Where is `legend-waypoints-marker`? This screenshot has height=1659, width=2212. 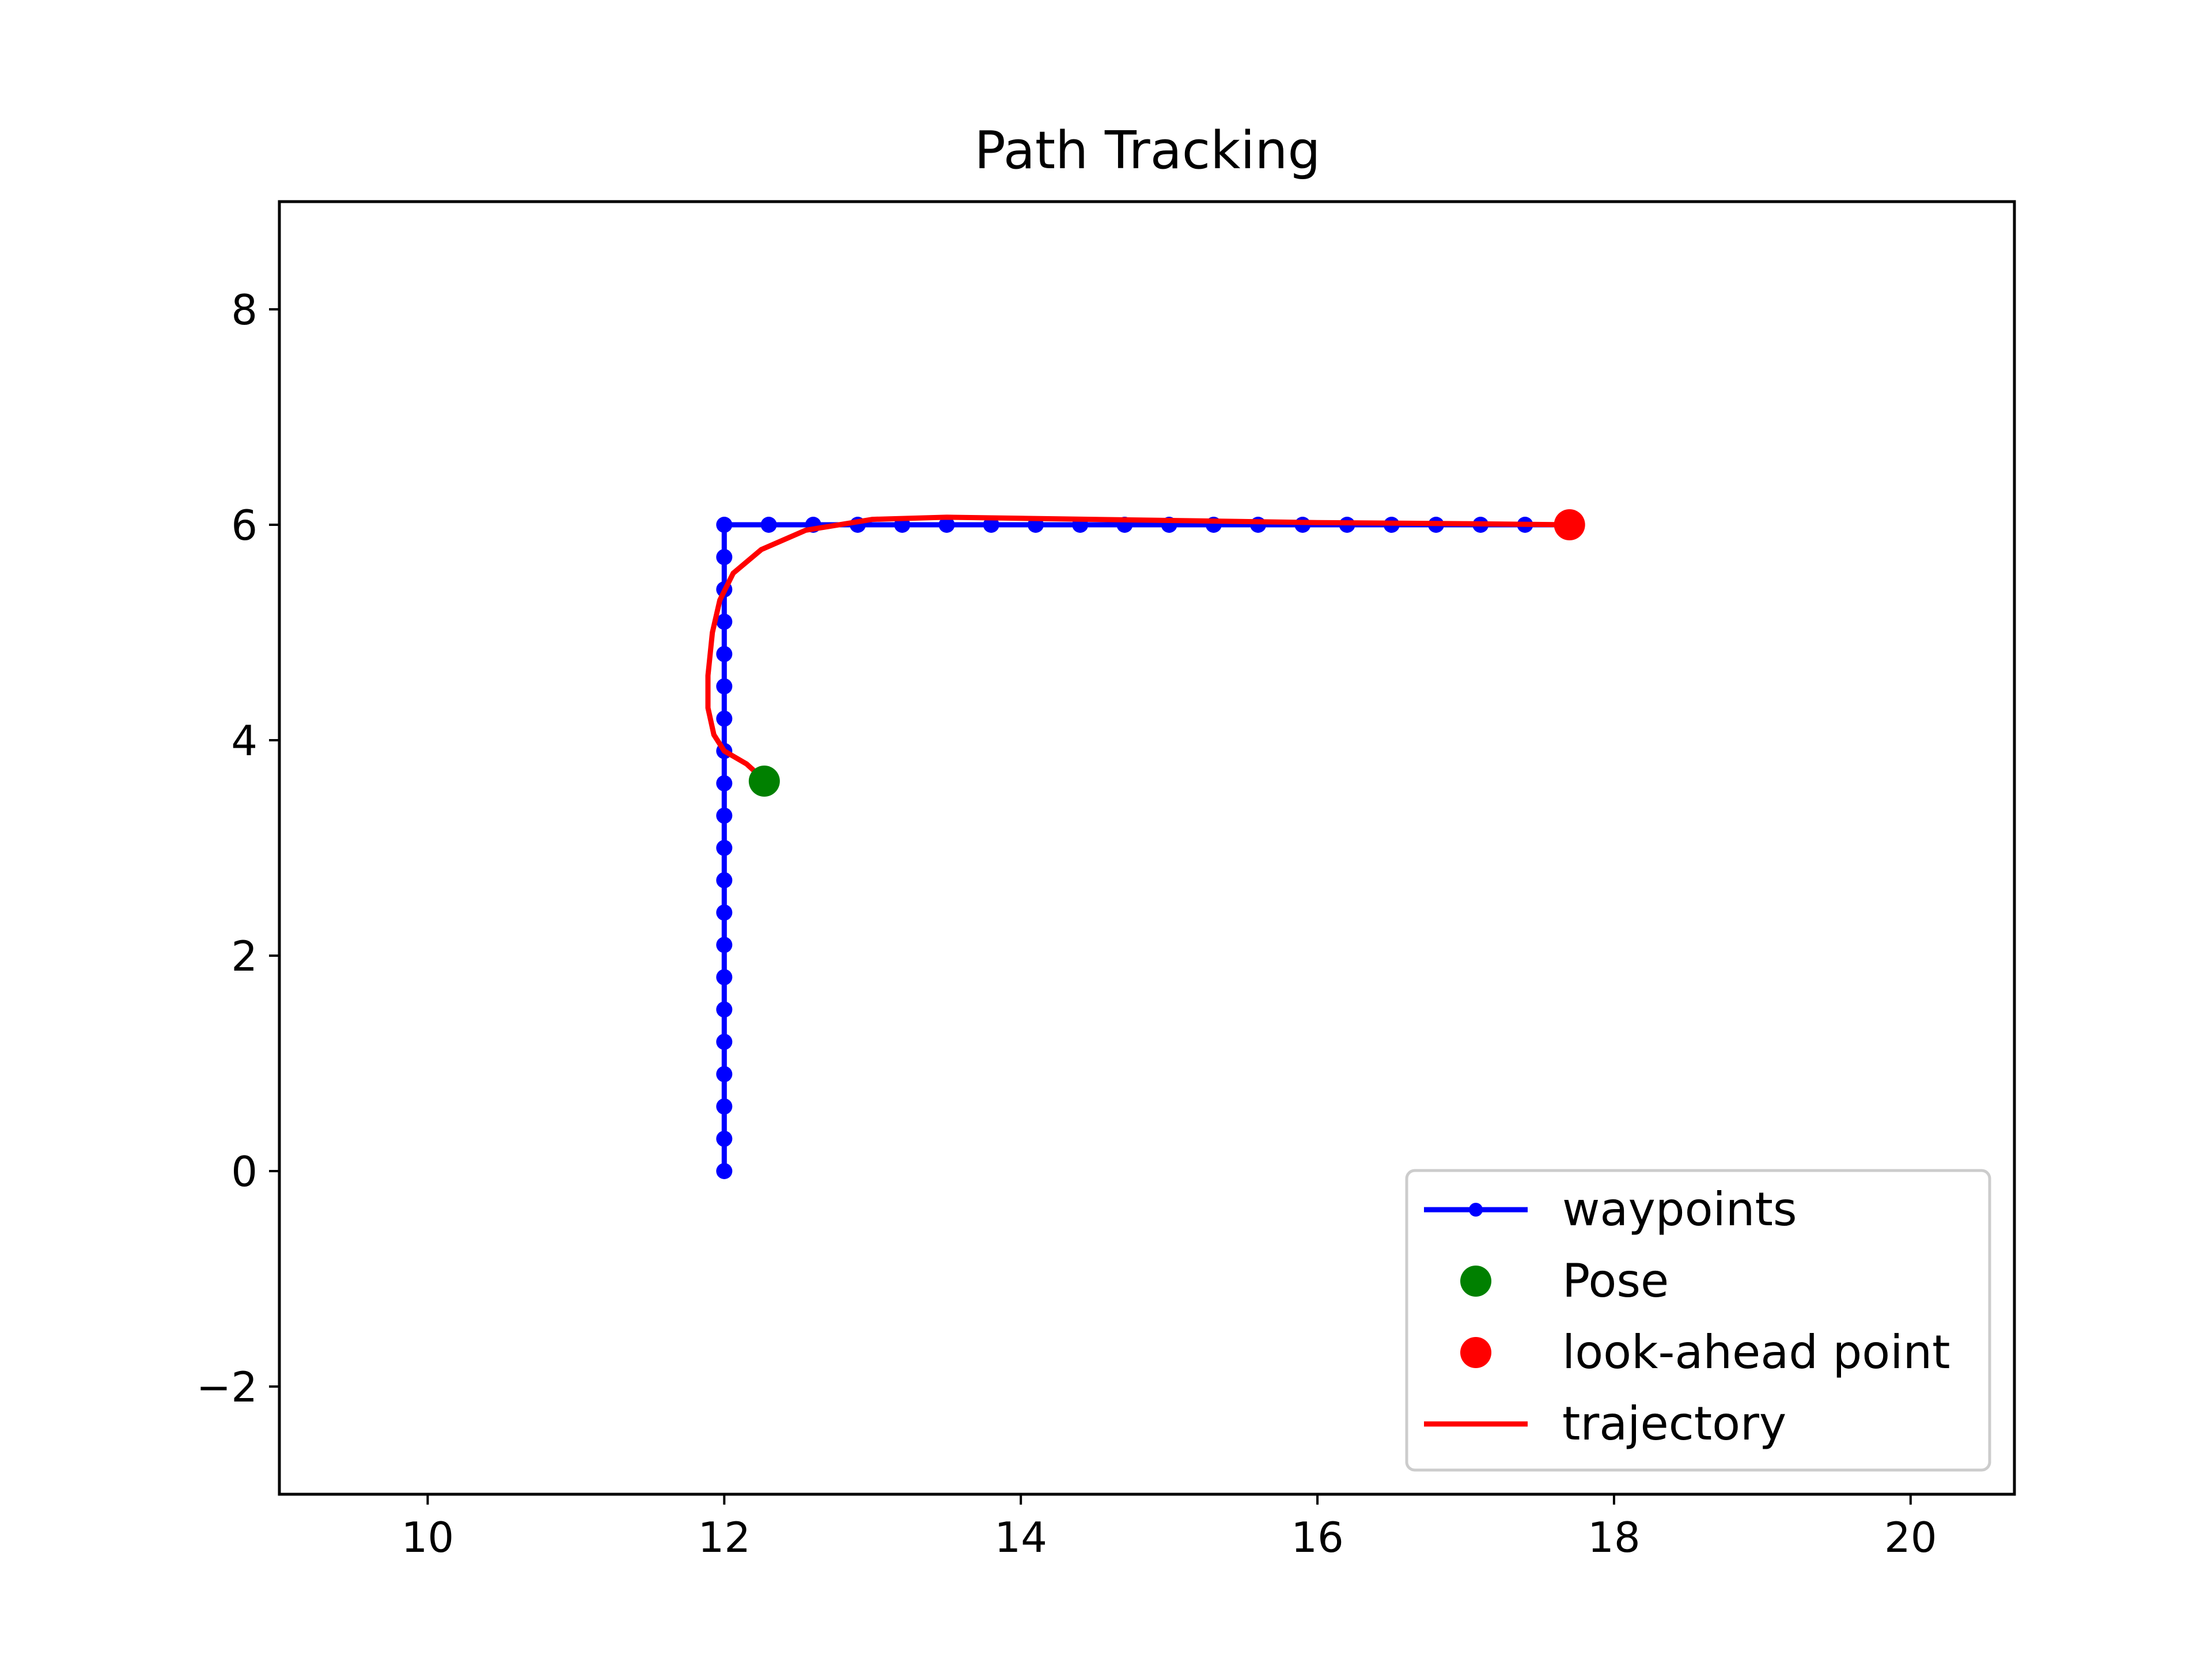 legend-waypoints-marker is located at coordinates (1476, 1210).